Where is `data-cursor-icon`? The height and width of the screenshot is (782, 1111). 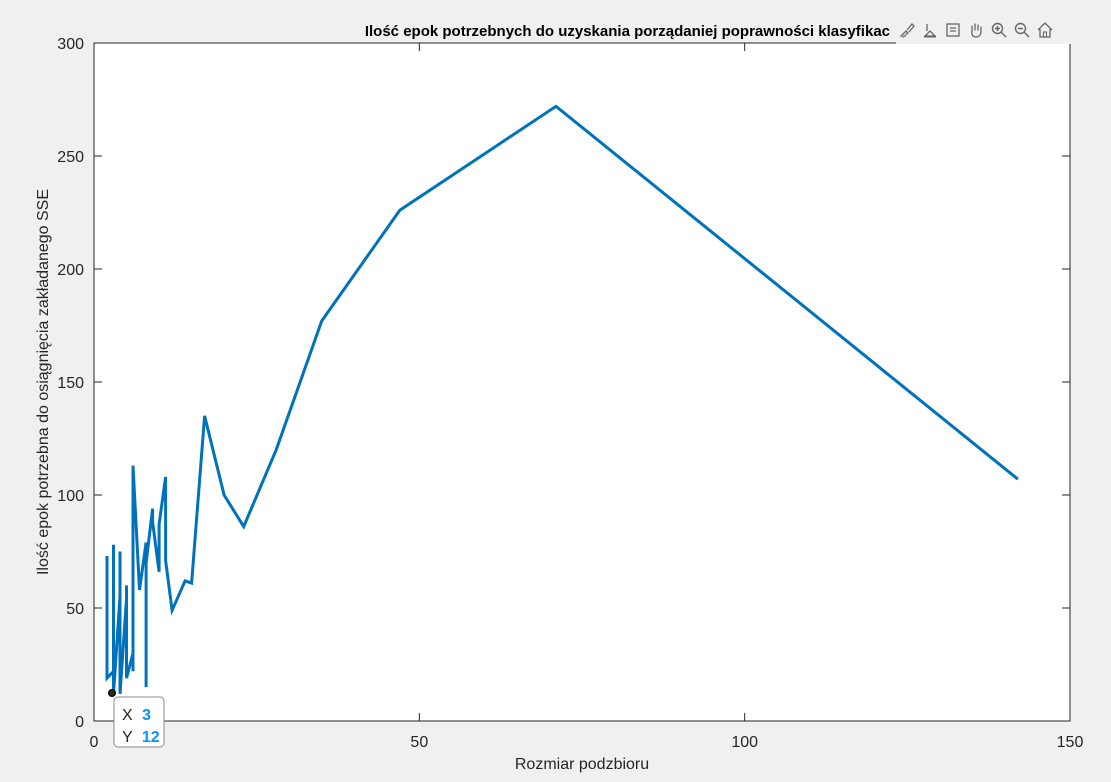
data-cursor-icon is located at coordinates (930, 30).